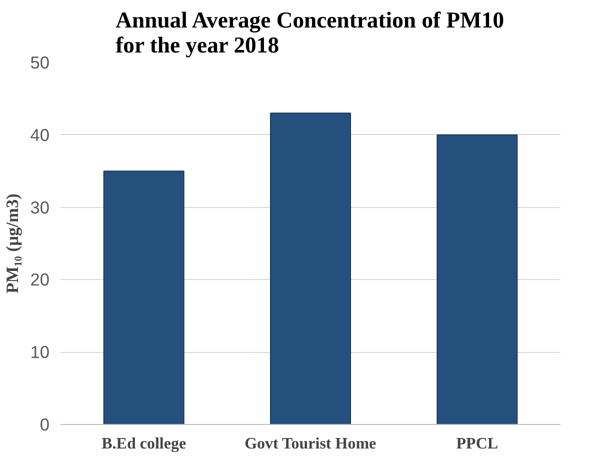 The width and height of the screenshot is (601, 457). What do you see at coordinates (45, 424) in the screenshot?
I see `y-tick-label: 0` at bounding box center [45, 424].